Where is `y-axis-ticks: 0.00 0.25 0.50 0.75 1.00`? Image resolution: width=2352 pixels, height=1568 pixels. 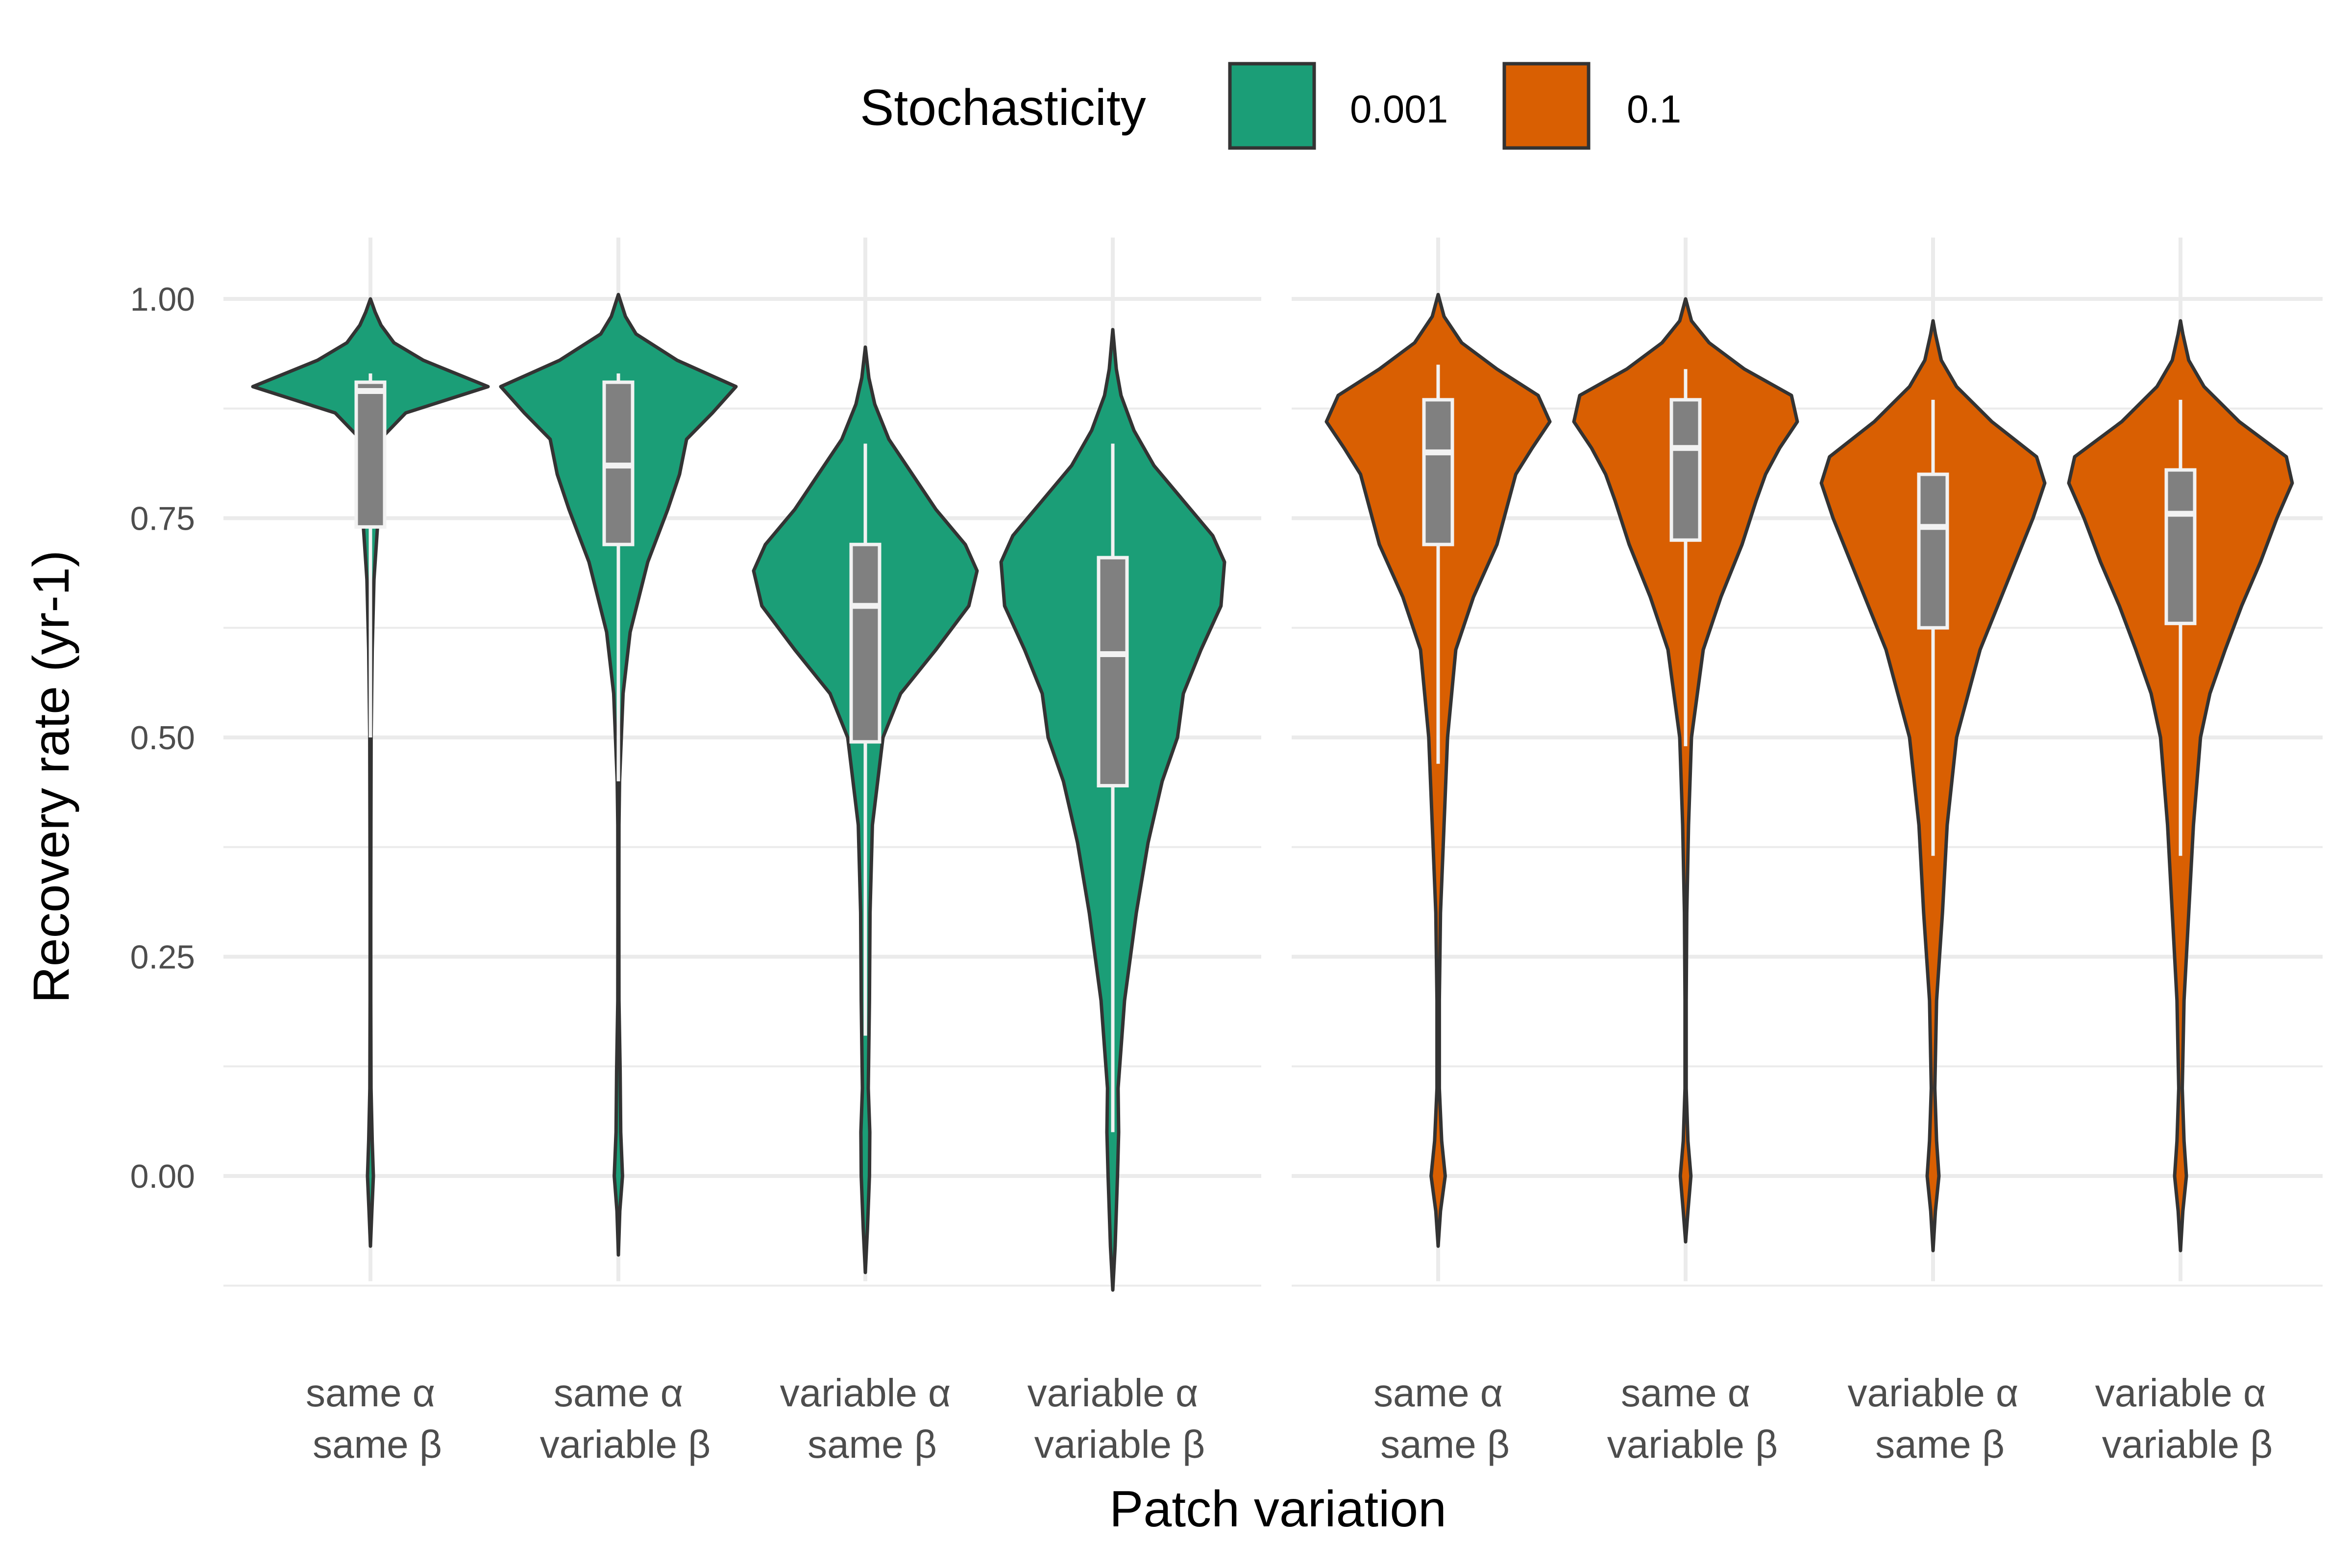 y-axis-ticks: 0.00 0.25 0.50 0.75 1.00 is located at coordinates (162, 738).